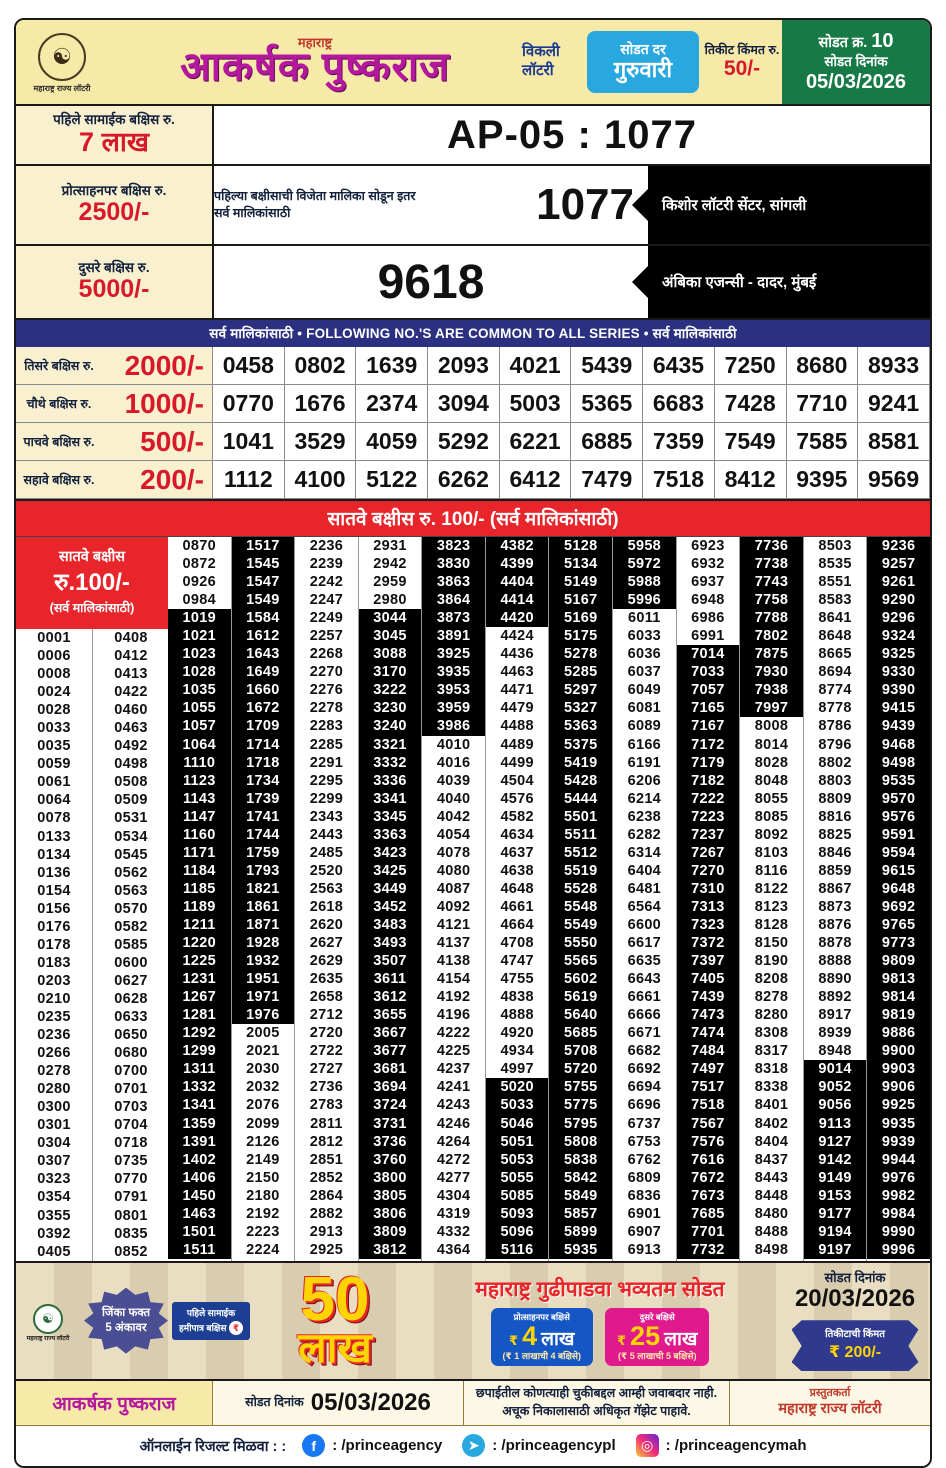  What do you see at coordinates (771, 1213) in the screenshot?
I see `number-cell: 8480` at bounding box center [771, 1213].